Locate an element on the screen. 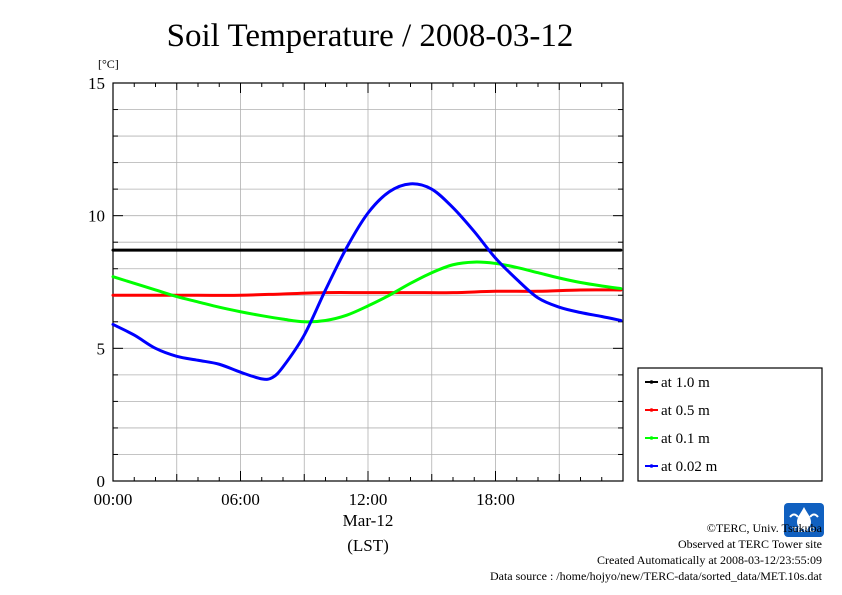  copyright-text: ©TERC, Univ. Tsukuba is located at coordinates (764, 528).